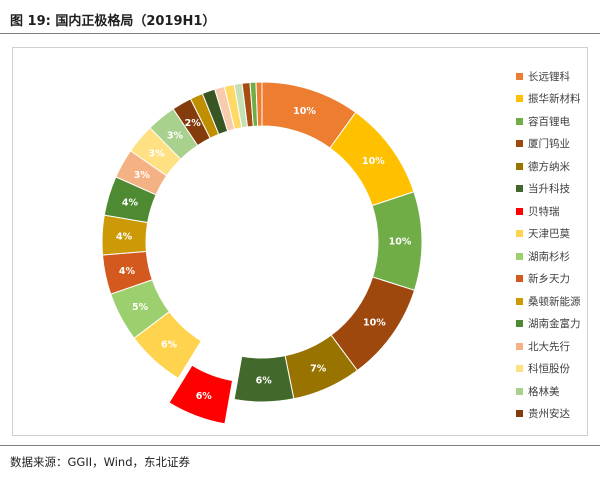 The image size is (600, 492). I want to click on legend-item: 贝特瑞, so click(556, 211).